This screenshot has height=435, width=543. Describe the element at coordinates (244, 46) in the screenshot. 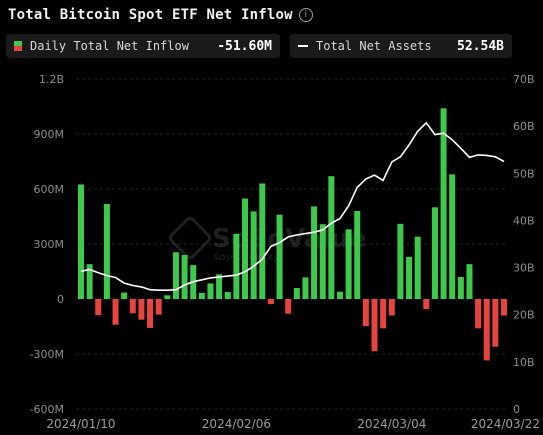

I see `legend-inflow-value: -51.60M` at that location.